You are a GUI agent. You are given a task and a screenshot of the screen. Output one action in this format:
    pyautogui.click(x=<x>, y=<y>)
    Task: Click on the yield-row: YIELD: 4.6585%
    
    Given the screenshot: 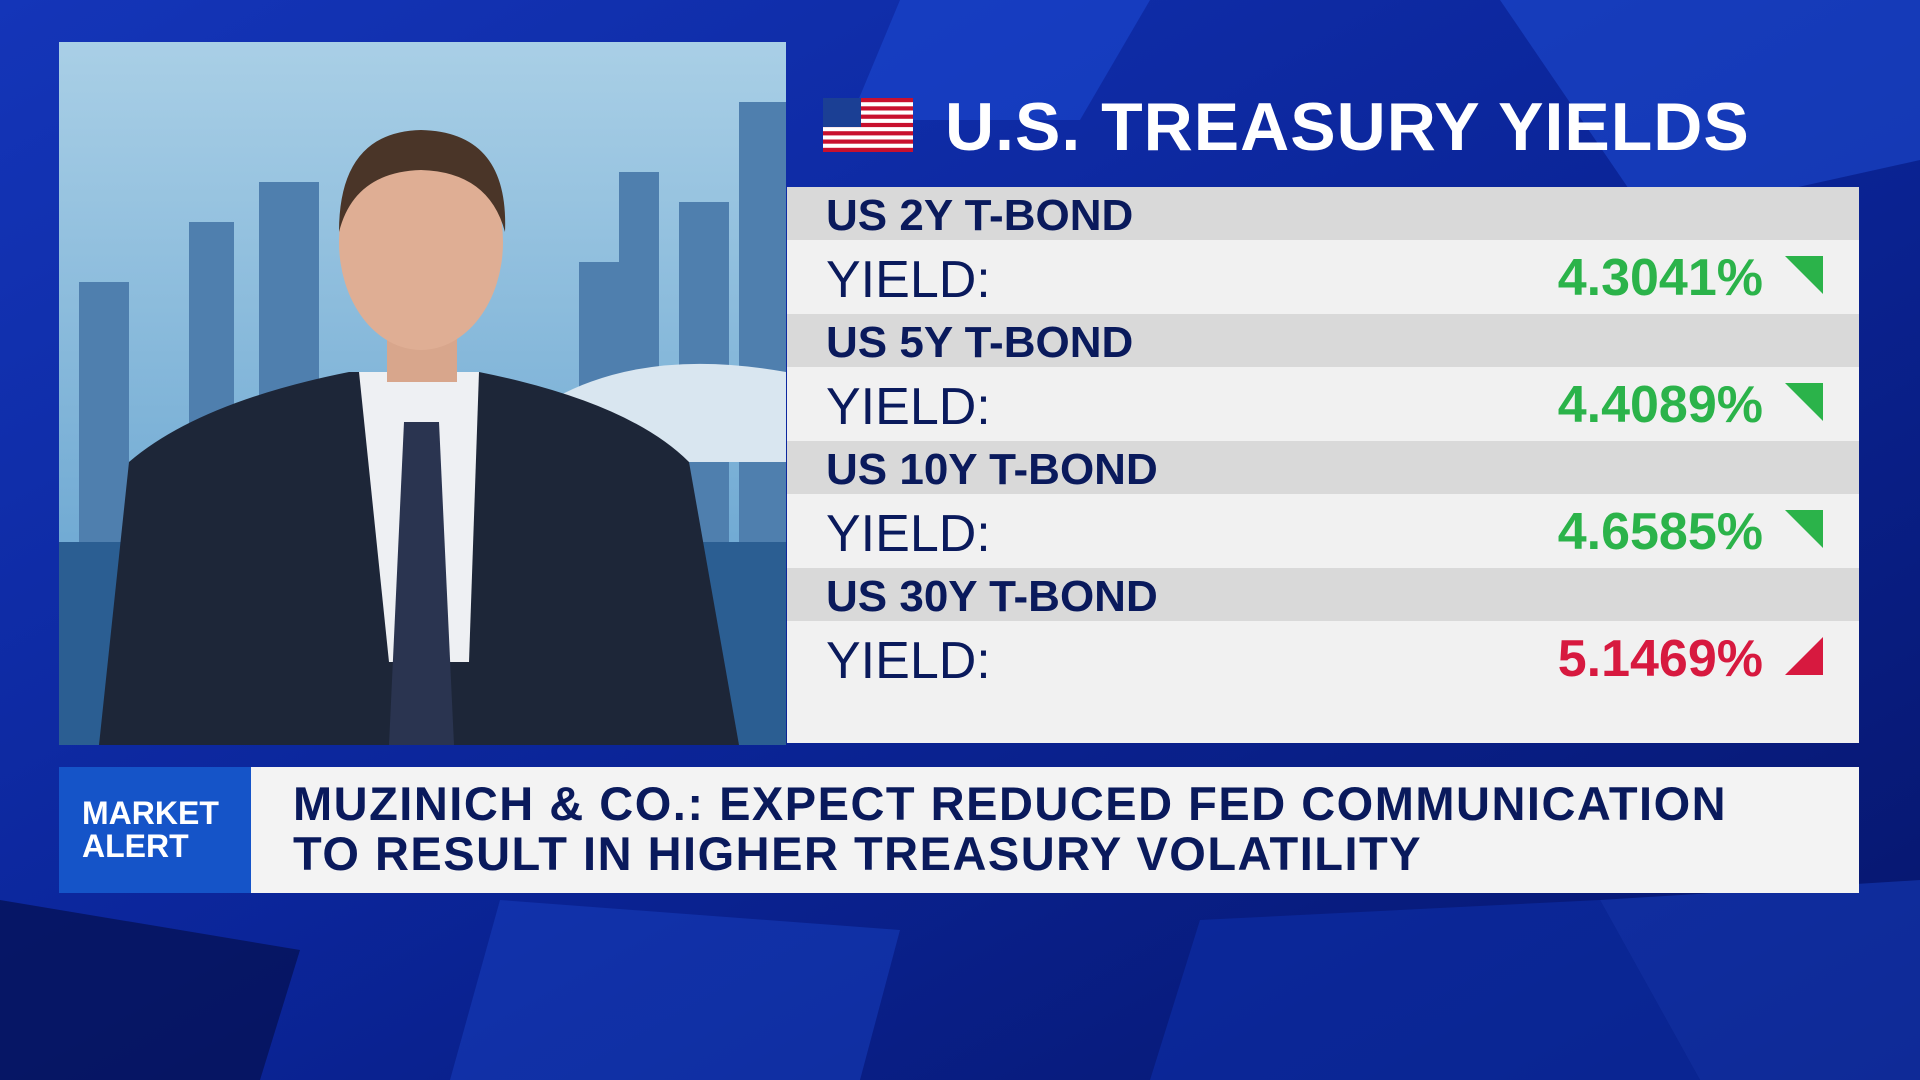 What is the action you would take?
    pyautogui.click(x=1323, y=531)
    